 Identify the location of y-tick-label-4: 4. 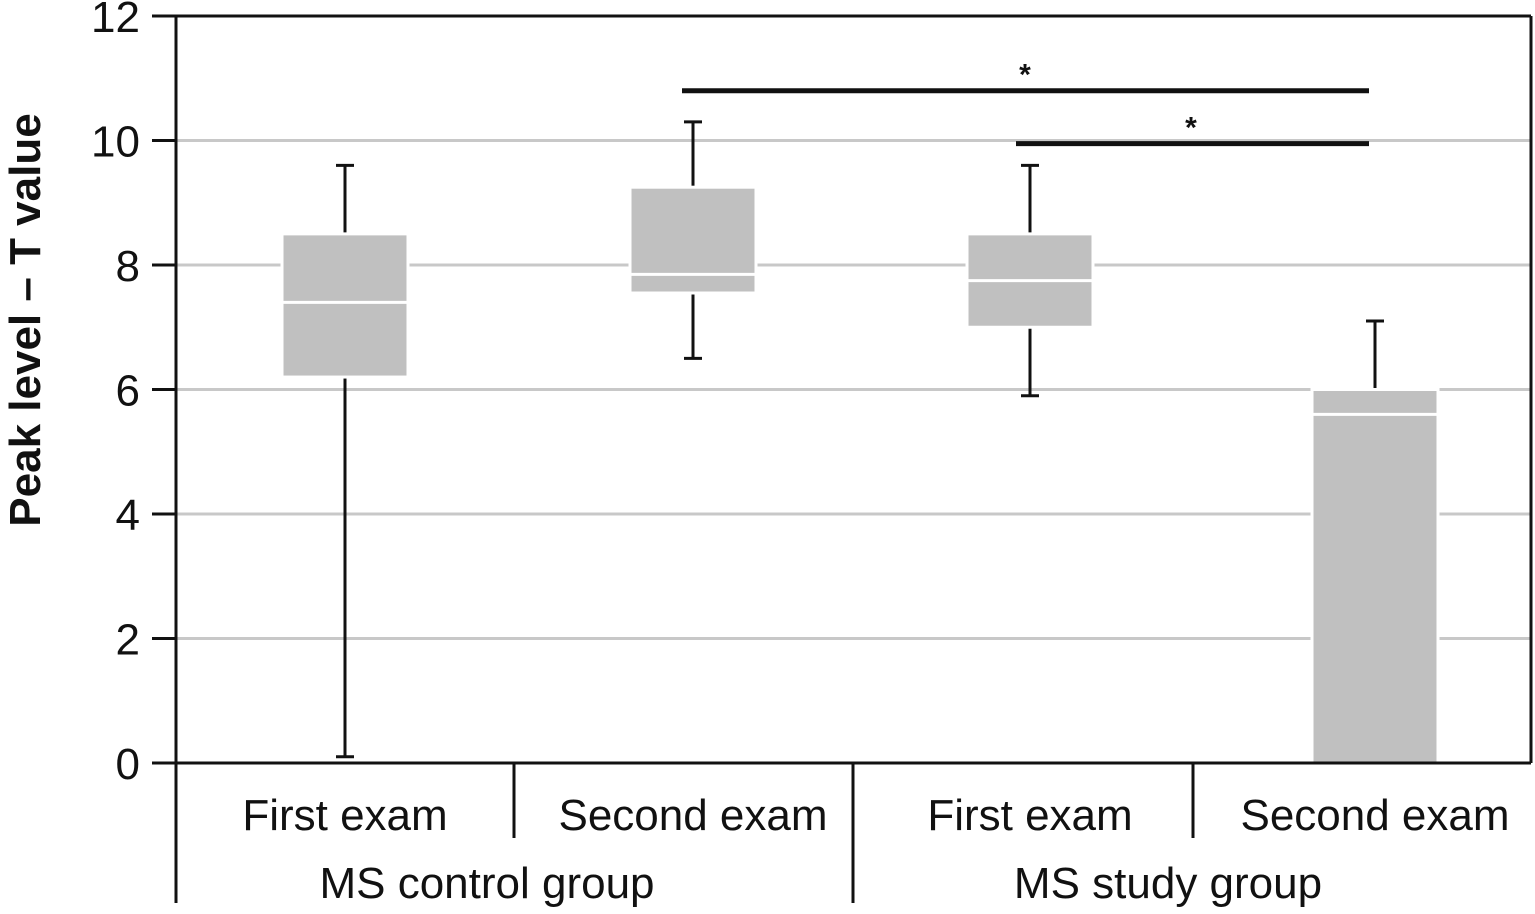
(128, 515).